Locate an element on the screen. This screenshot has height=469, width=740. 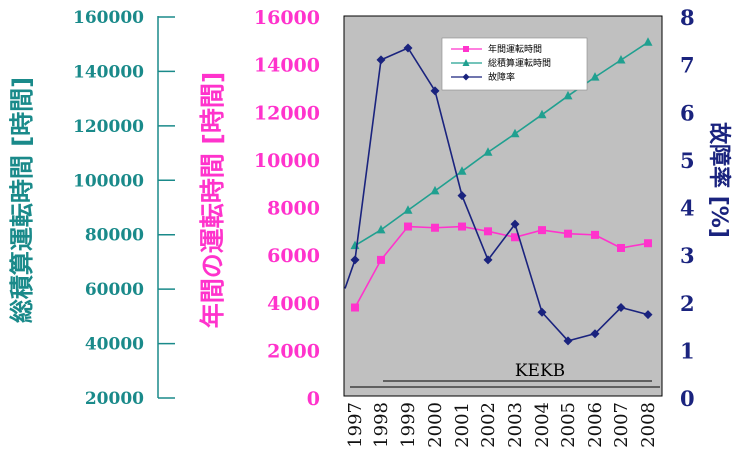
cumulative-tick-label: 40000 is located at coordinates (114, 345).